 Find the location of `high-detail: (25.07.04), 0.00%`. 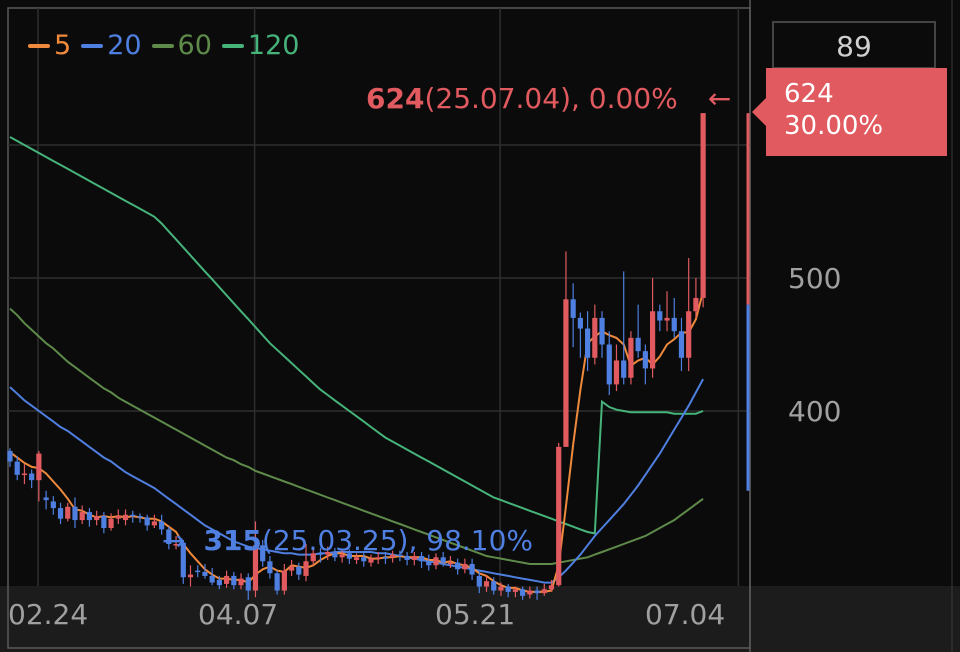

high-detail: (25.07.04), 0.00% is located at coordinates (551, 98).